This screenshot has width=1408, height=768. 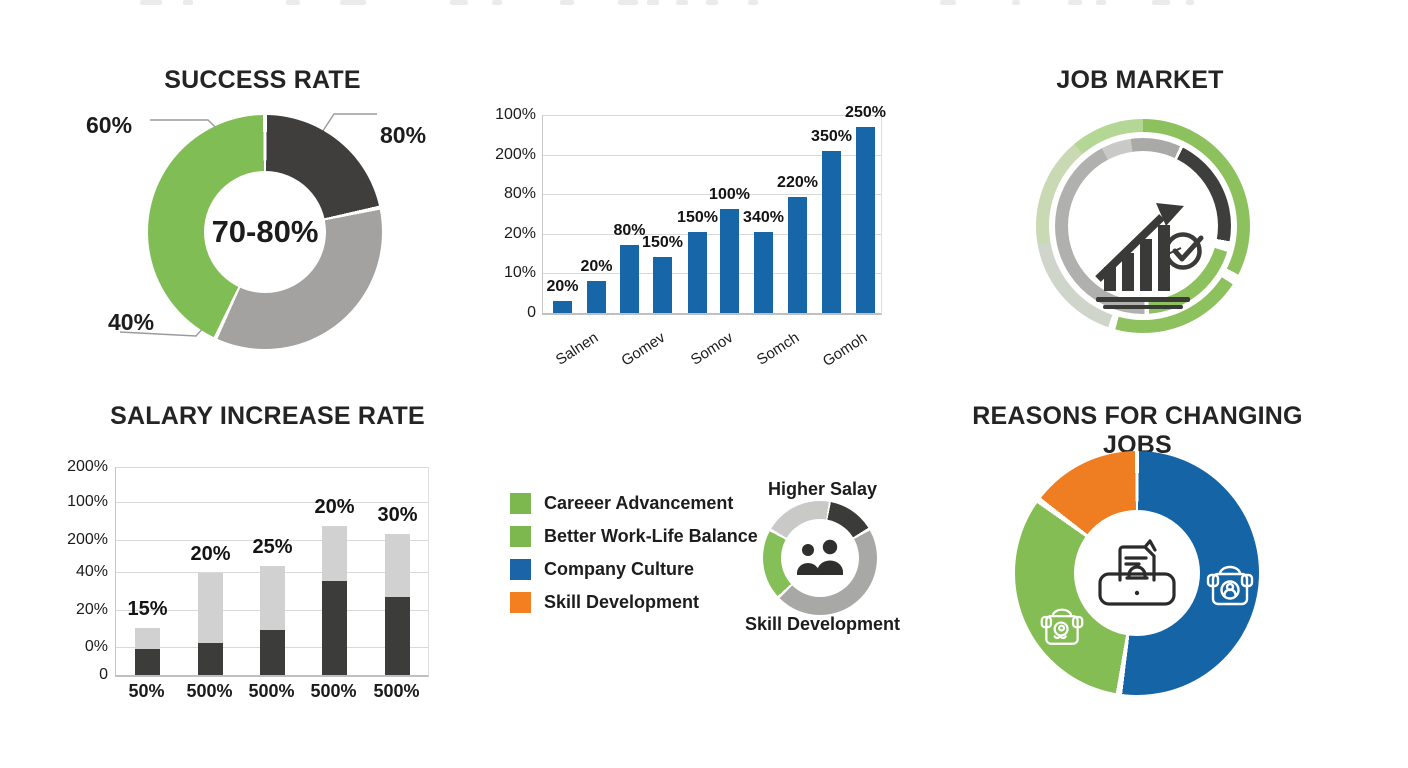 What do you see at coordinates (865, 113) in the screenshot?
I see `bar-value-label: 250%` at bounding box center [865, 113].